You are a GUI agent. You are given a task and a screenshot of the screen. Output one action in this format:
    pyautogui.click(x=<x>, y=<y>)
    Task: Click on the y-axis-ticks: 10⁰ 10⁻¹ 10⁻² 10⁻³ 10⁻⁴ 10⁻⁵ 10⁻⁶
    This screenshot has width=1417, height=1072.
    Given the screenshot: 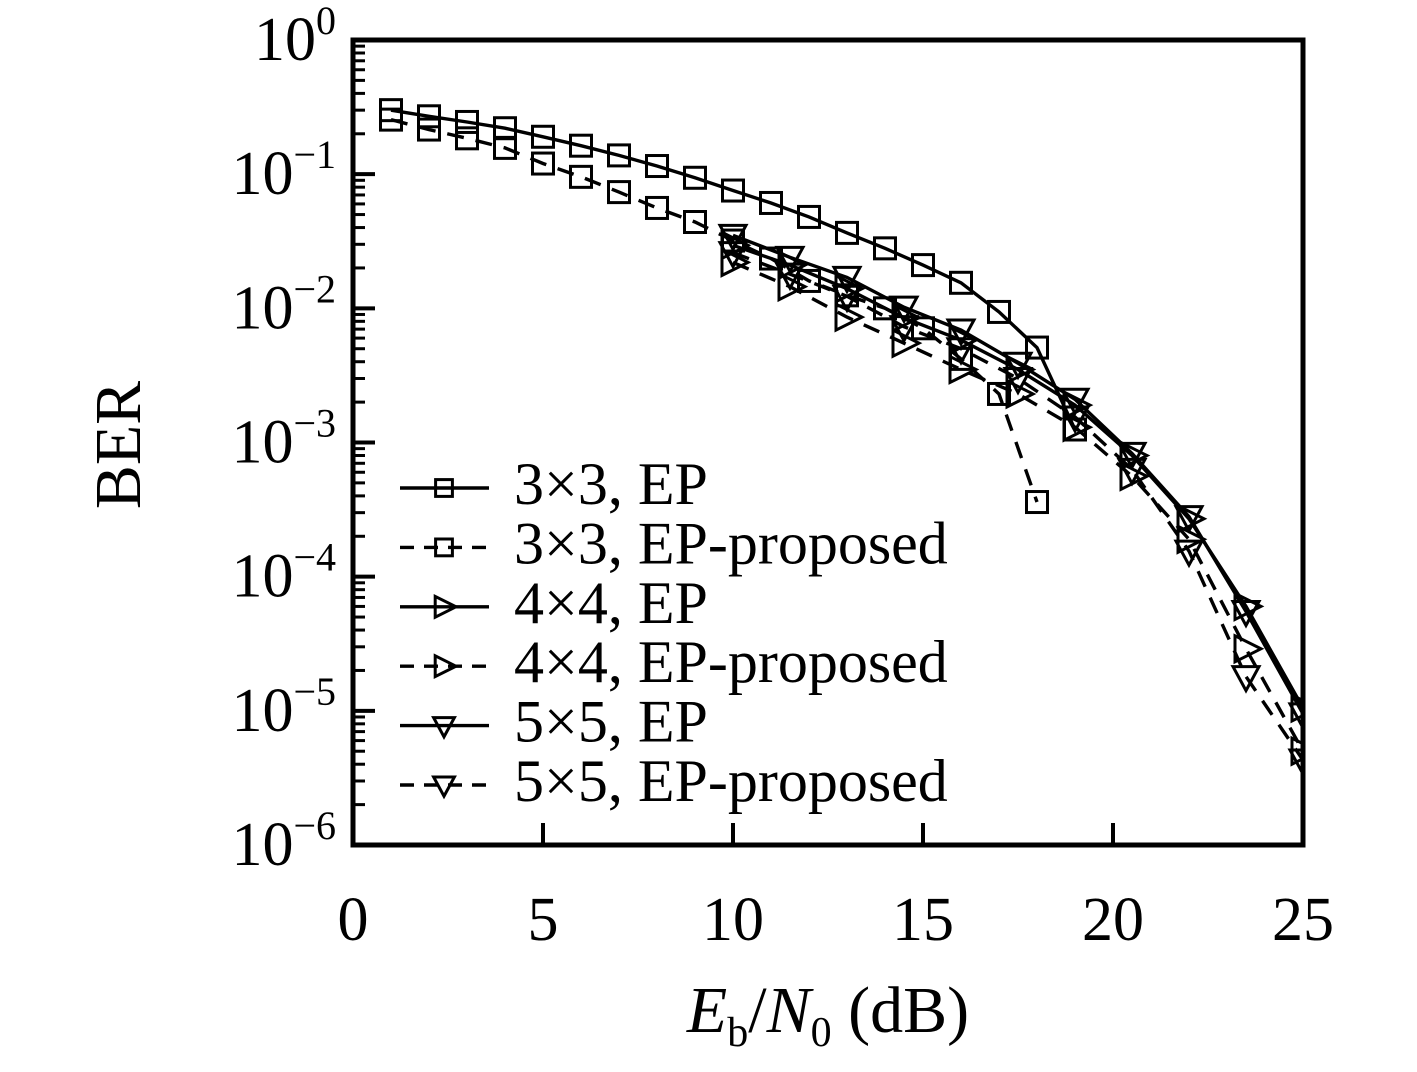 What is the action you would take?
    pyautogui.click(x=303, y=439)
    